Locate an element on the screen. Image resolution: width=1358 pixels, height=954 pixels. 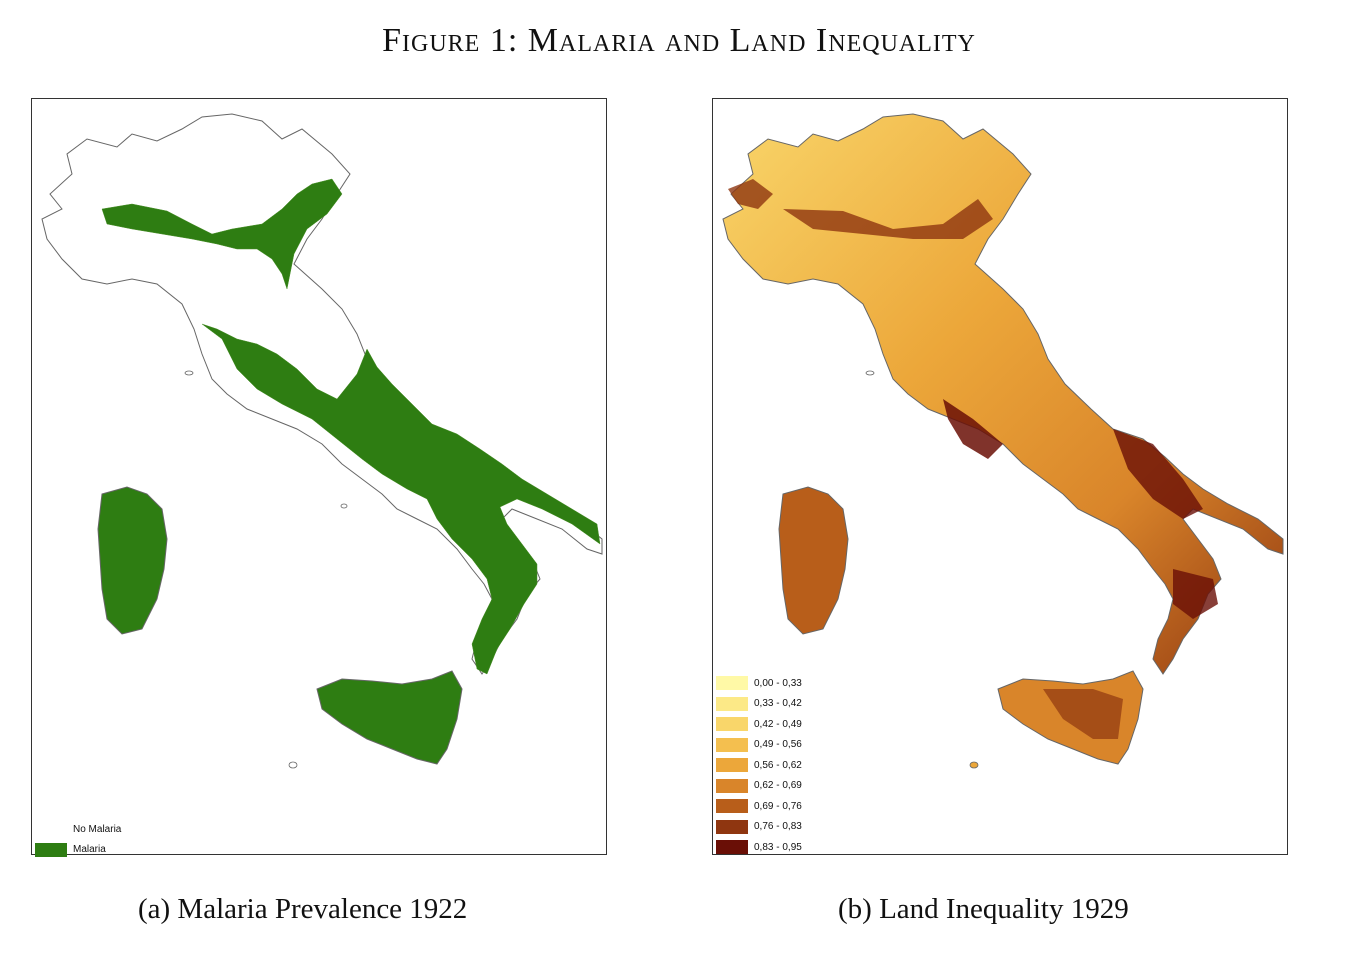
legend-label: 0,83 - 0,95 is located at coordinates (778, 847).